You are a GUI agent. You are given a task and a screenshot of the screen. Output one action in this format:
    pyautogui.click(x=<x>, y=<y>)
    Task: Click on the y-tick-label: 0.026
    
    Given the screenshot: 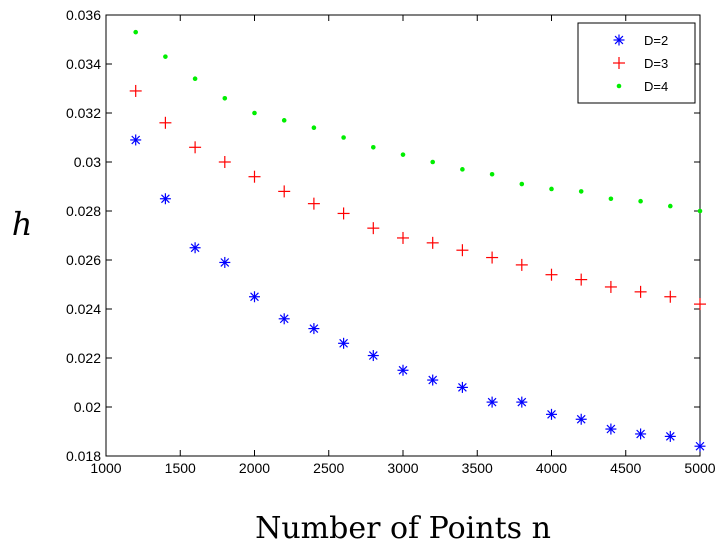 What is the action you would take?
    pyautogui.click(x=83, y=260)
    